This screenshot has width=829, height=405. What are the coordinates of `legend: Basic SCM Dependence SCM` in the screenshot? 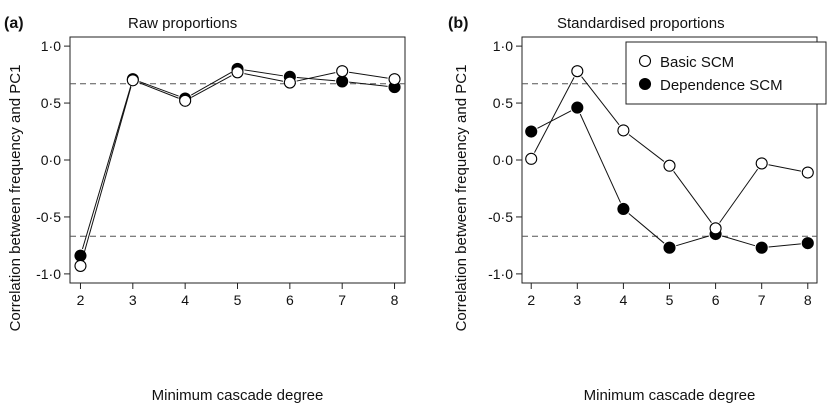 It's located at (726, 73).